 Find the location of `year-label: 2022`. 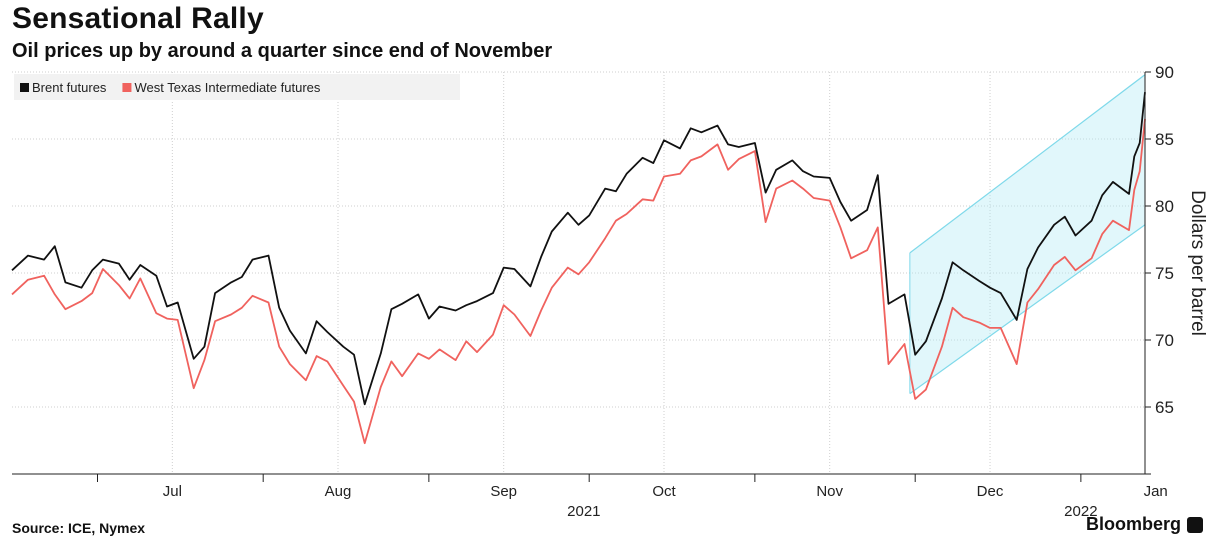

year-label: 2022 is located at coordinates (1080, 511).